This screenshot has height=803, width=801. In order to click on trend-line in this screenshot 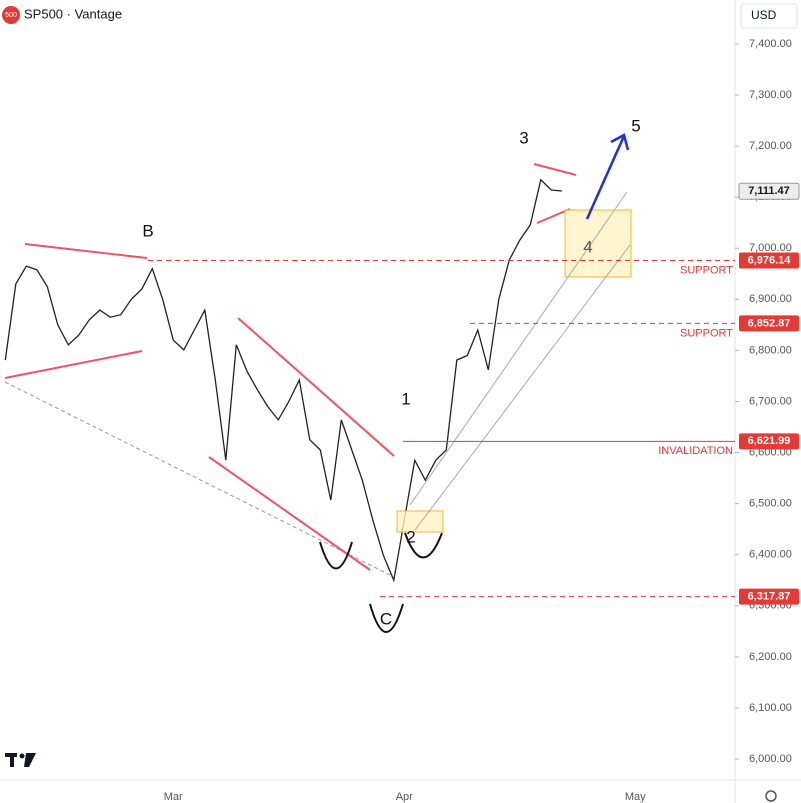, I will do `click(197, 478)`.